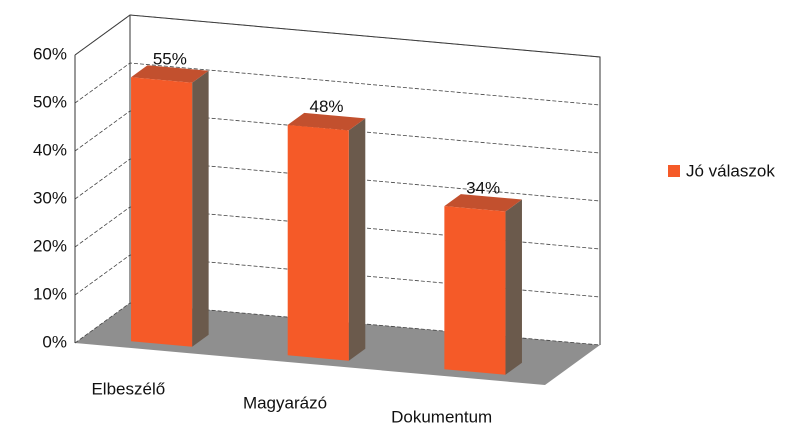 This screenshot has width=805, height=432. Describe the element at coordinates (326, 106) in the screenshot. I see `data-label: 48%` at that location.